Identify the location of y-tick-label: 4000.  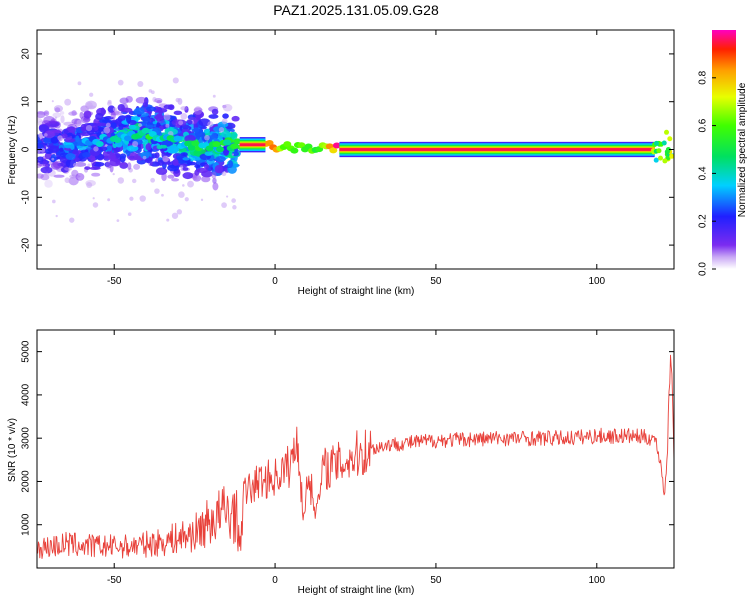
(26, 394).